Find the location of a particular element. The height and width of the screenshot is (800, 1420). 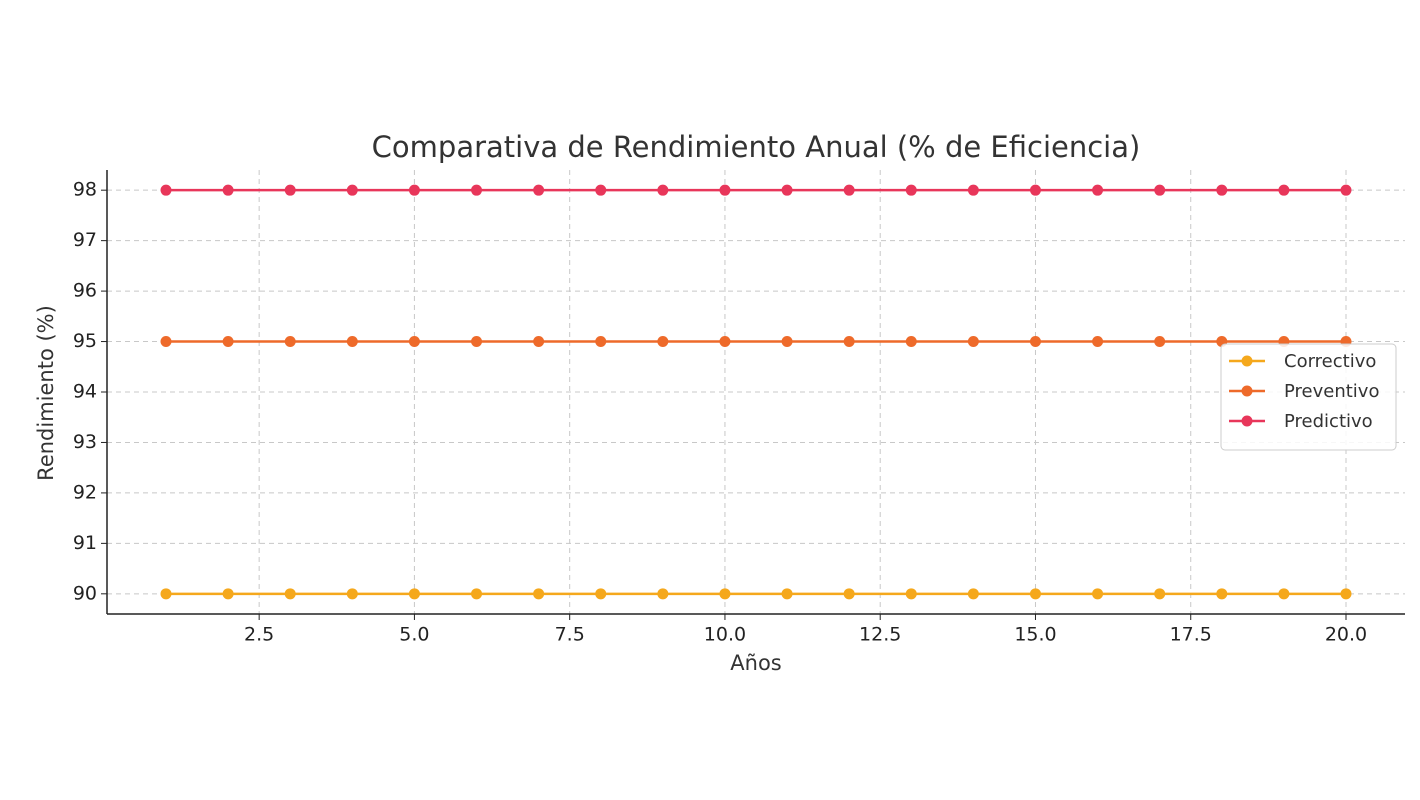

x-tick-label: 7.5 is located at coordinates (570, 635).